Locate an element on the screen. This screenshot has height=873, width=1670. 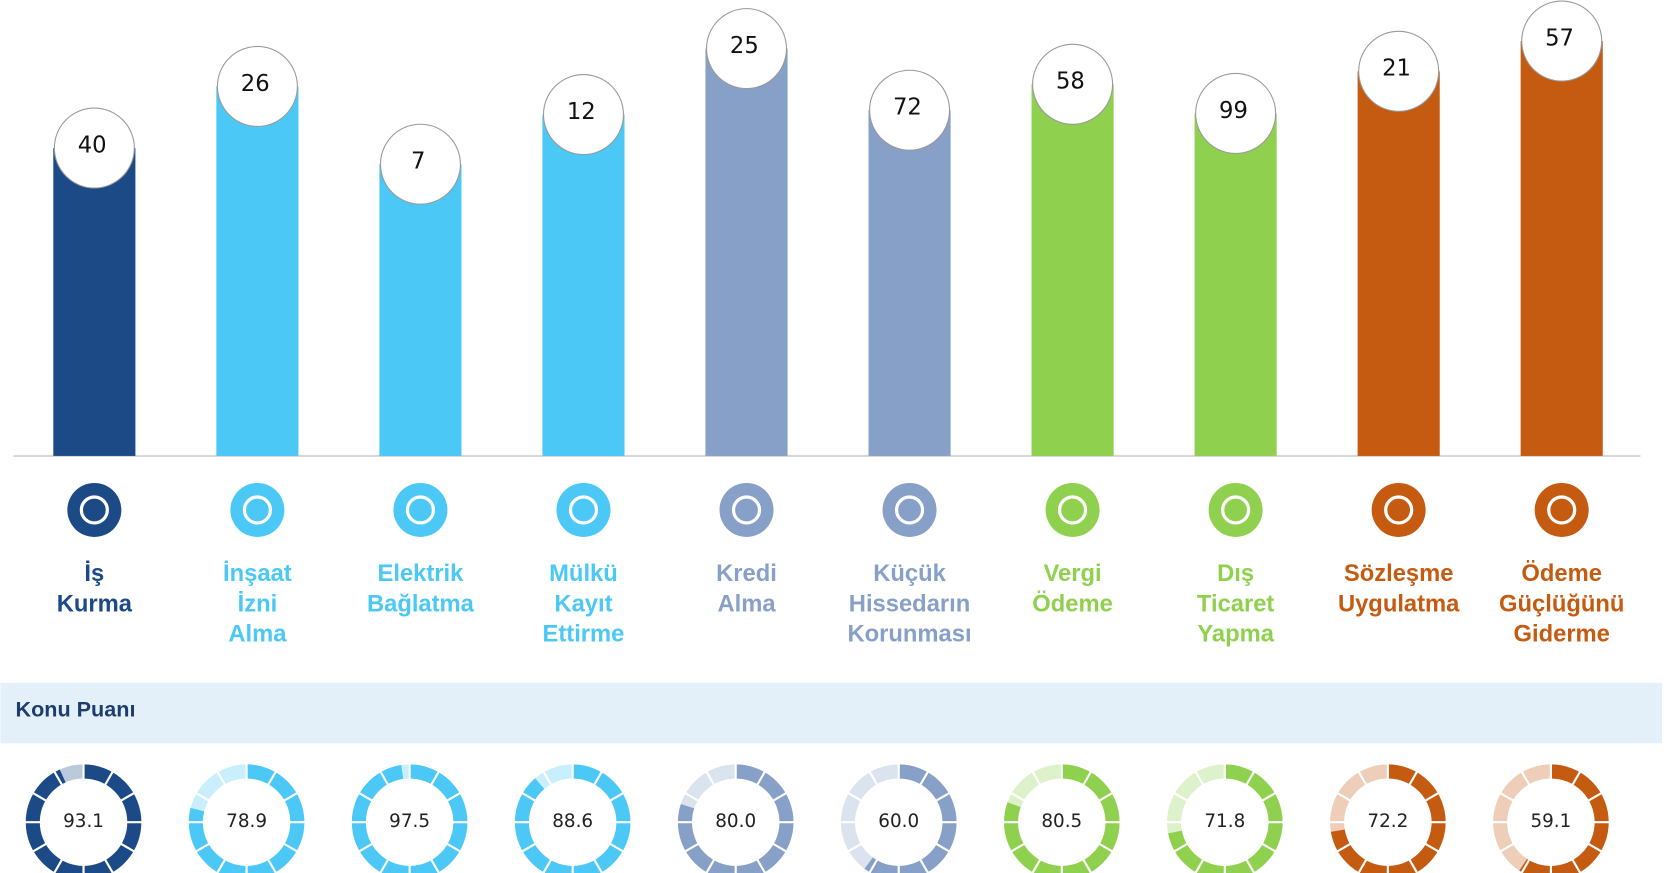
section-band is located at coordinates (831, 713).